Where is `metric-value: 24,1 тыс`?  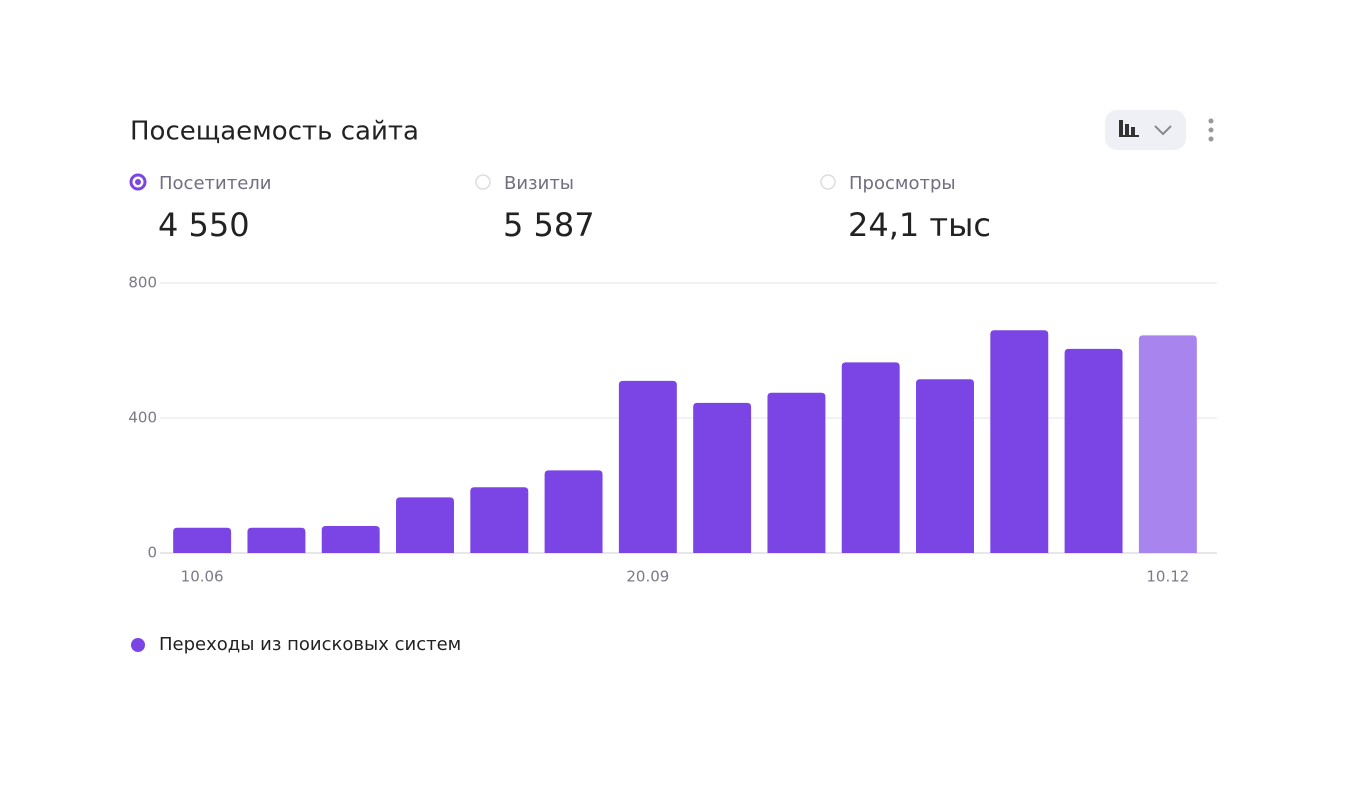
metric-value: 24,1 тыс is located at coordinates (919, 225).